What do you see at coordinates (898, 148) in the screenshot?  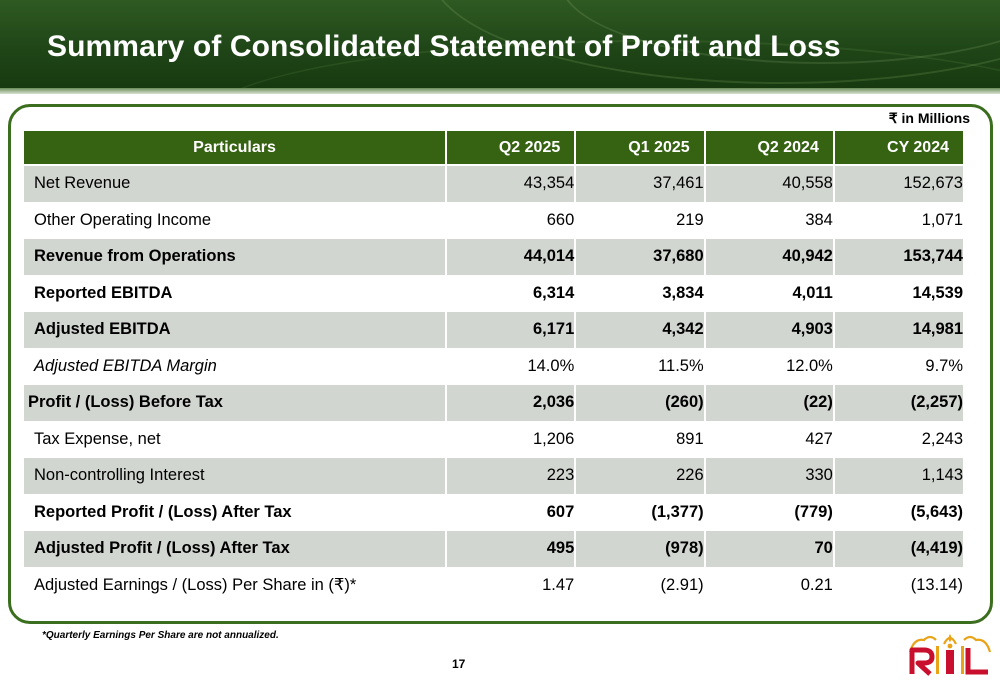 I see `column-header: CY 2024` at bounding box center [898, 148].